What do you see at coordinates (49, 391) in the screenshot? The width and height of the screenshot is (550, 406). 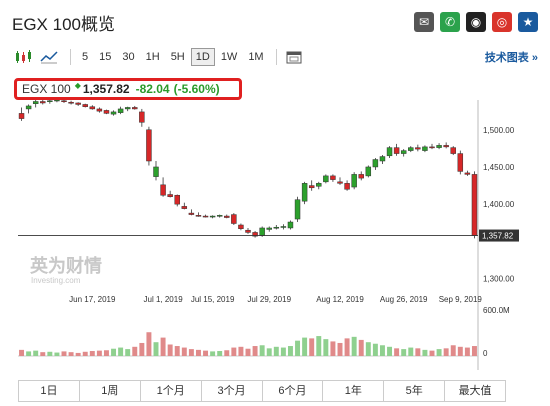 I see `range-button-0: 1日` at bounding box center [49, 391].